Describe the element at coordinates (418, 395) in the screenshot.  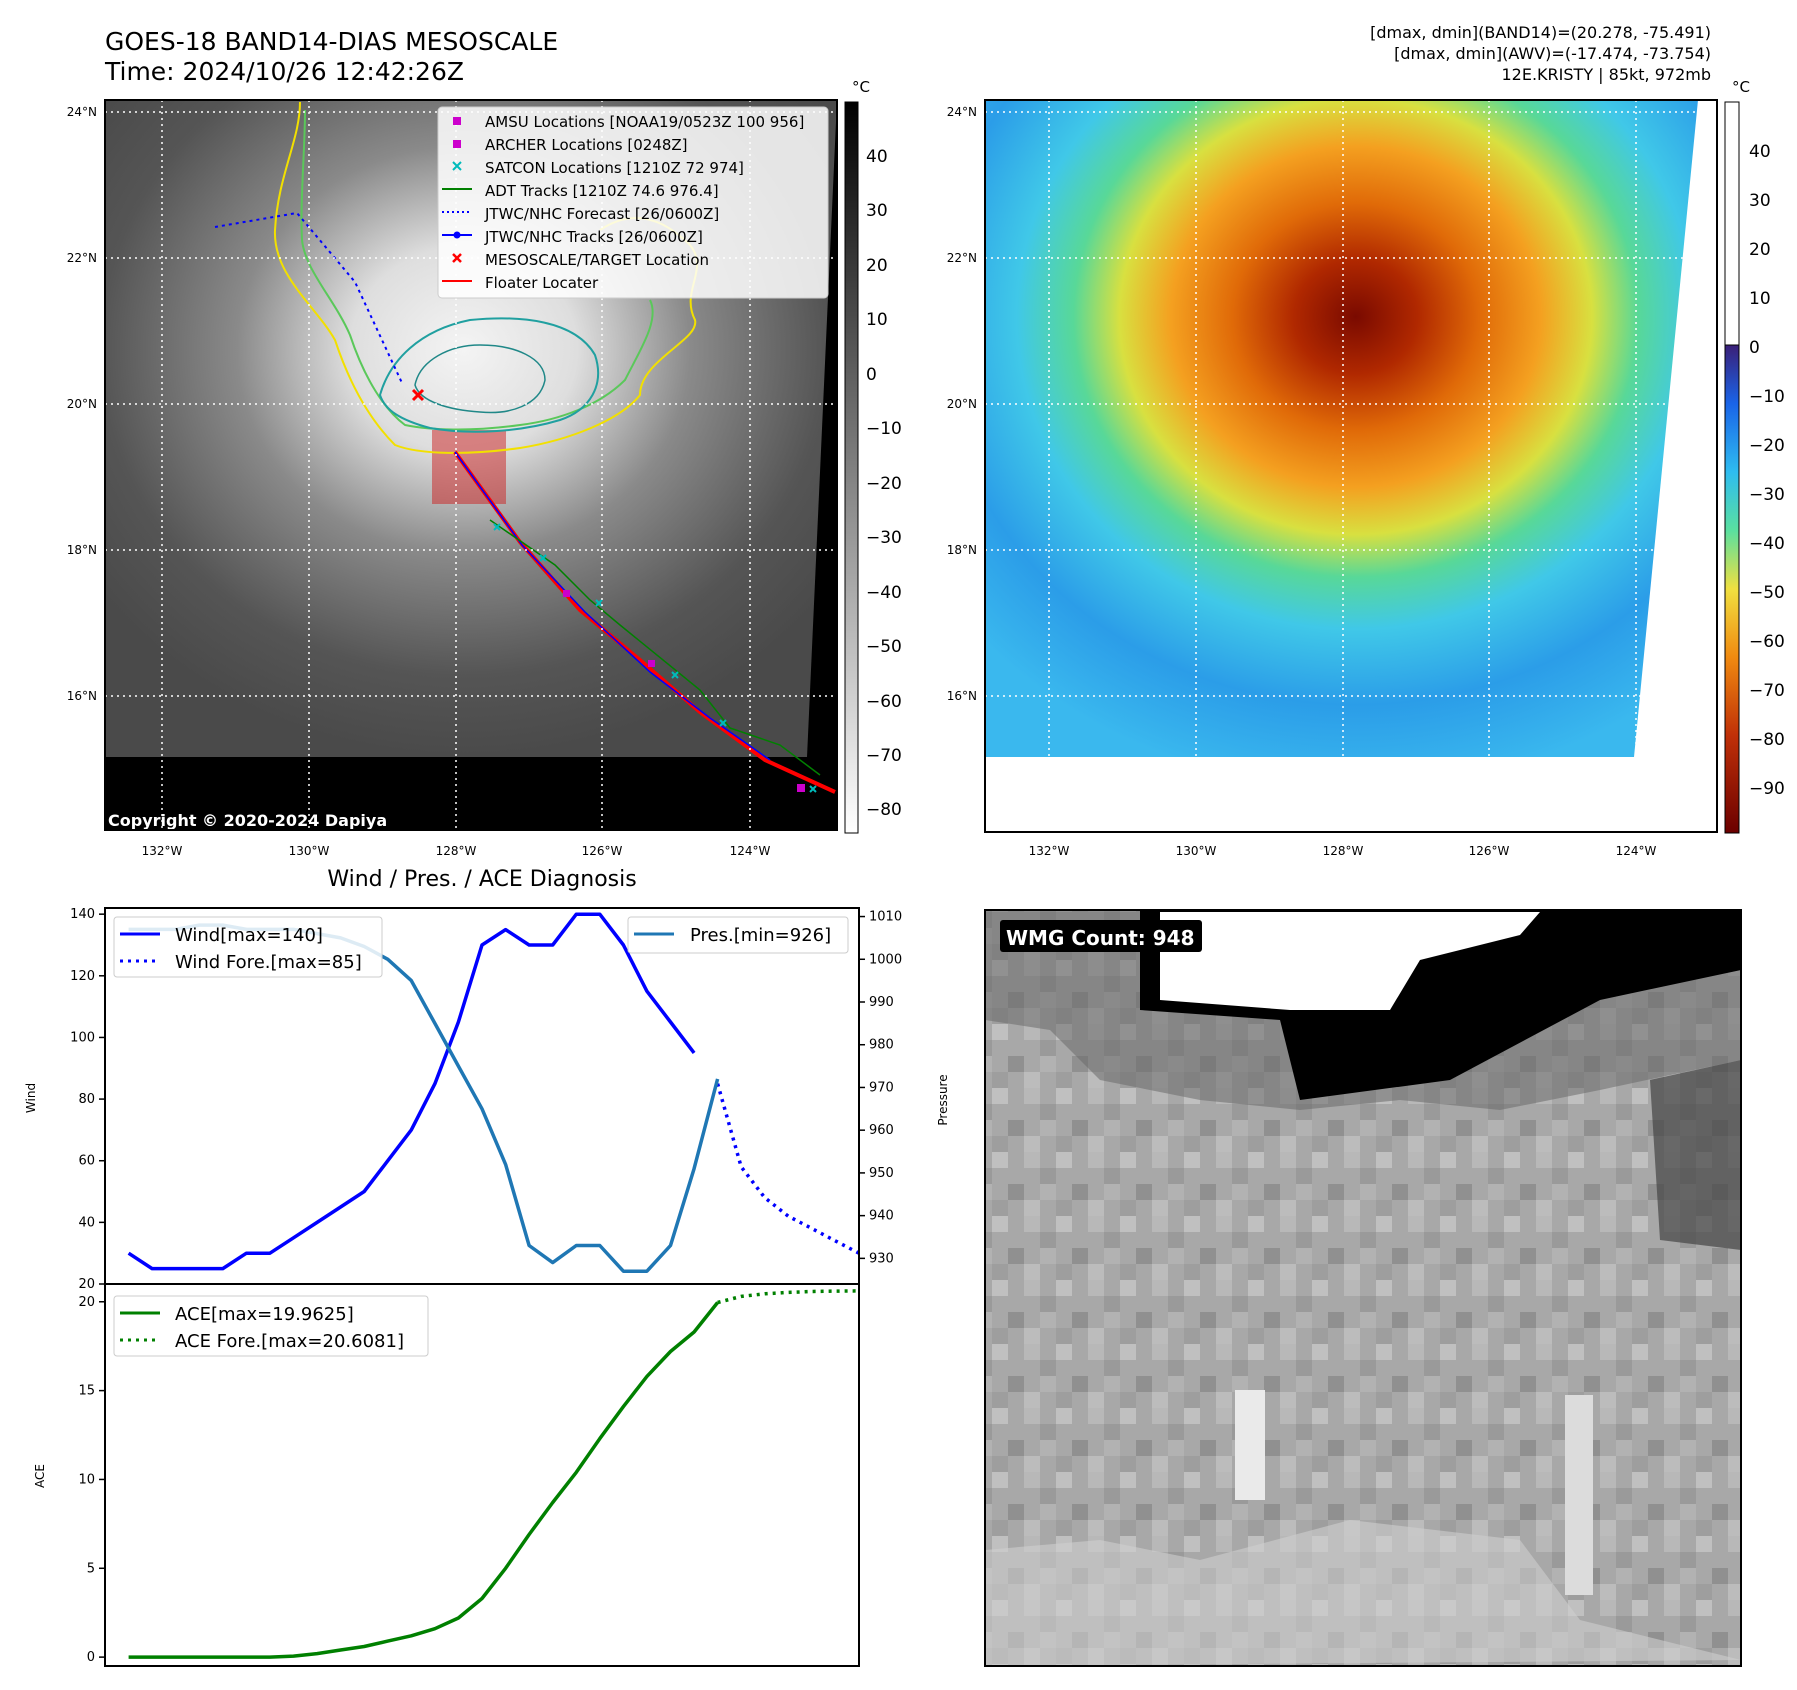
I see `target-location-x` at that location.